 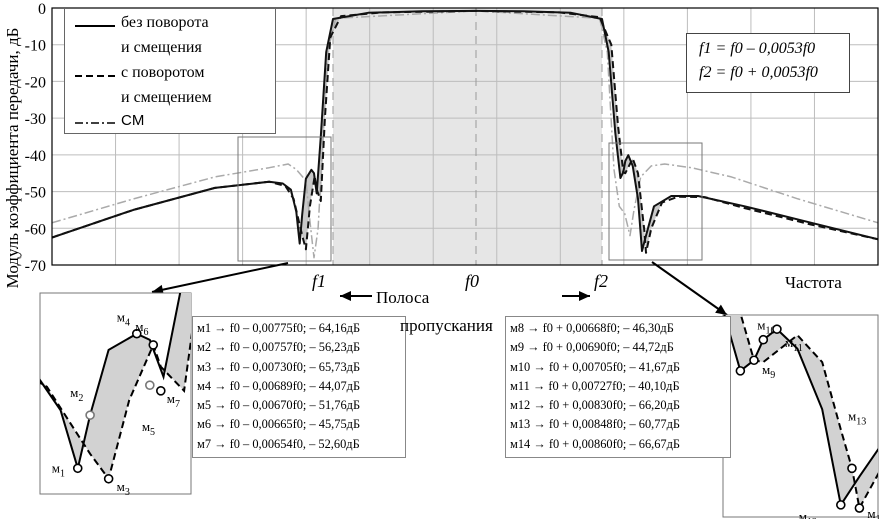 I want to click on connector-arrow-right-head, so click(x=721, y=309).